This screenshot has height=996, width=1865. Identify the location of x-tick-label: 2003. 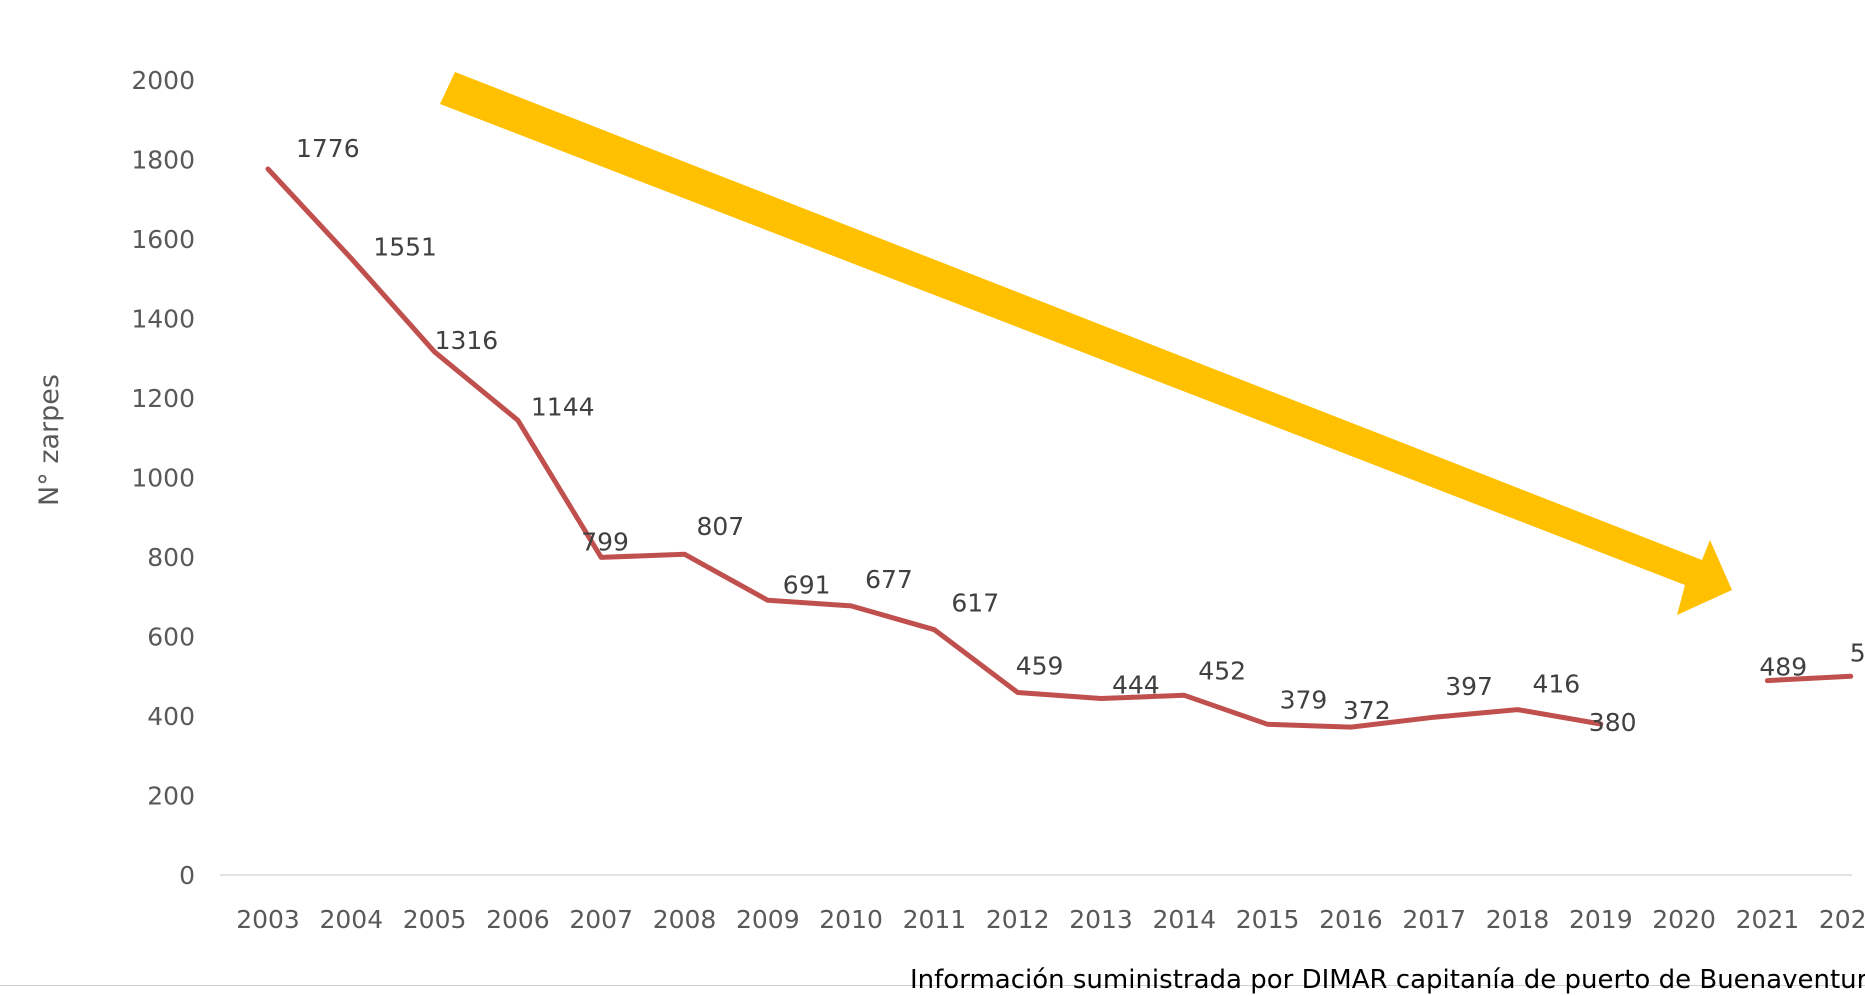
(268, 919).